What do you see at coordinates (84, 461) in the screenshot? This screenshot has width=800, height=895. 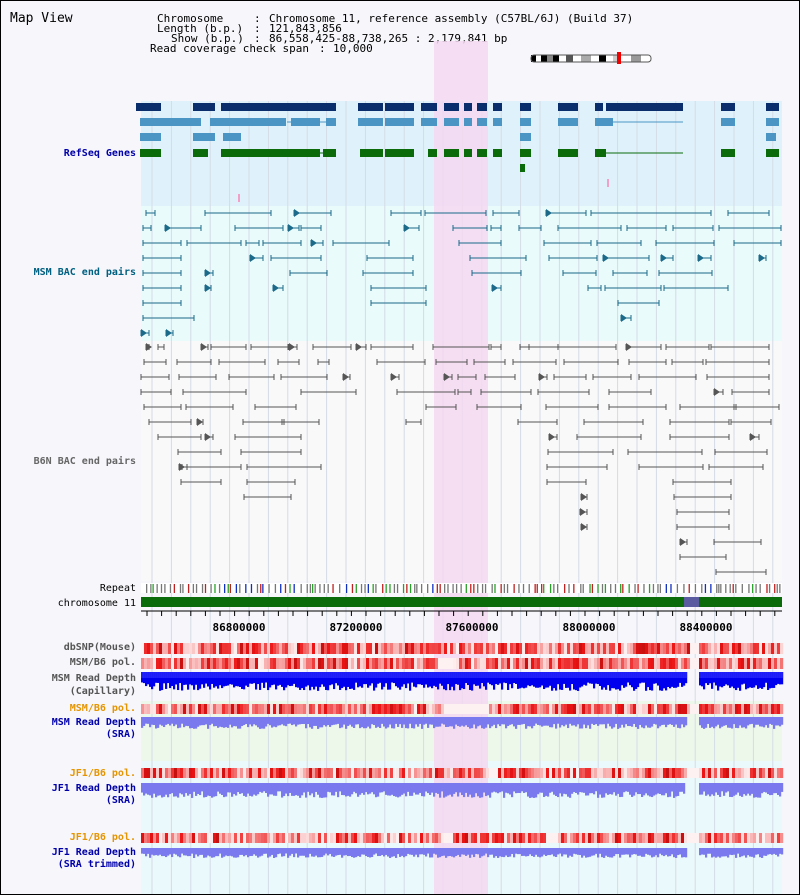 I see `track-label-b6n-bac: B6N BAC end pairs` at bounding box center [84, 461].